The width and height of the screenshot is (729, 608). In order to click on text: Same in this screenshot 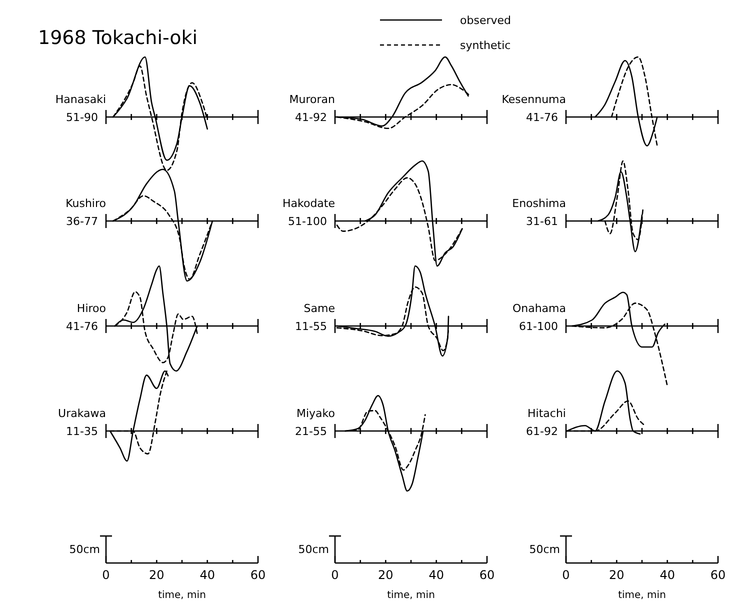, I will do `click(320, 308)`.